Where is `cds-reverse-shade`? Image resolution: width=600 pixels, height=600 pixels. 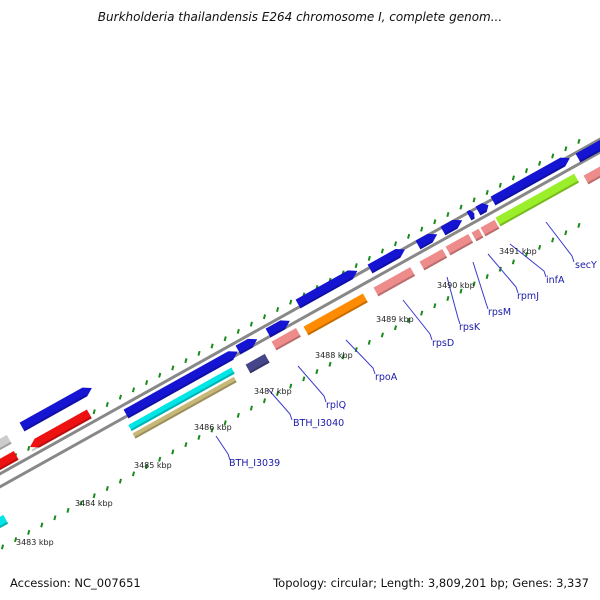
cds-reverse-shade is located at coordinates (61, 434).